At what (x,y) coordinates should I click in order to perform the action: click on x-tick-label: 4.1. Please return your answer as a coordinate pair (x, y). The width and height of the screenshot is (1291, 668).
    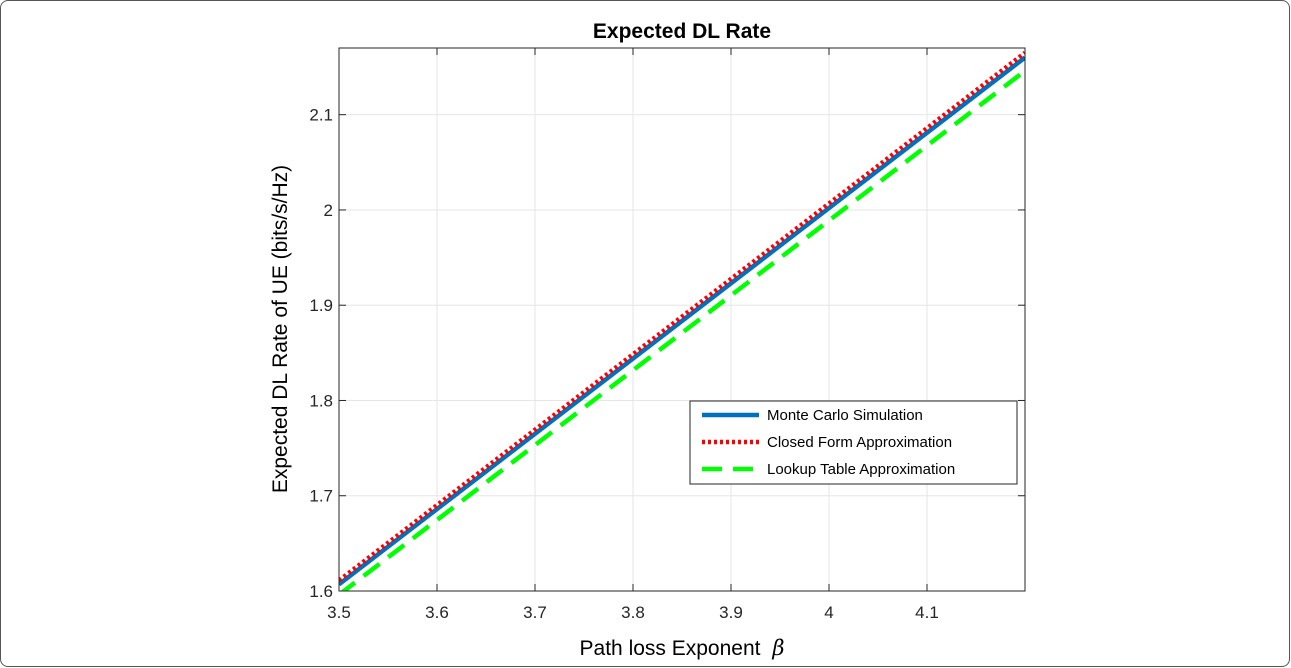
    Looking at the image, I should click on (927, 612).